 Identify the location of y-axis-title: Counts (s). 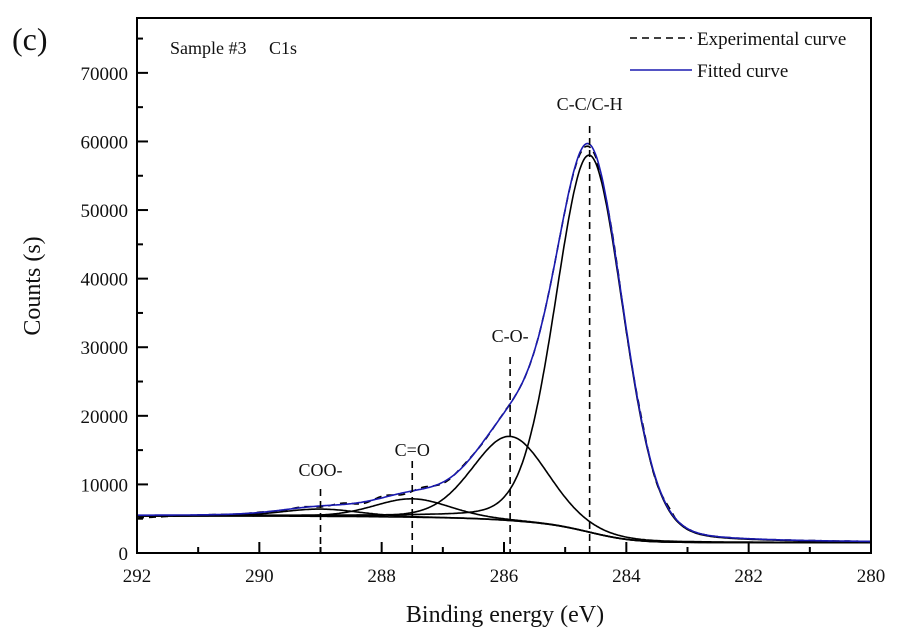
(33, 285).